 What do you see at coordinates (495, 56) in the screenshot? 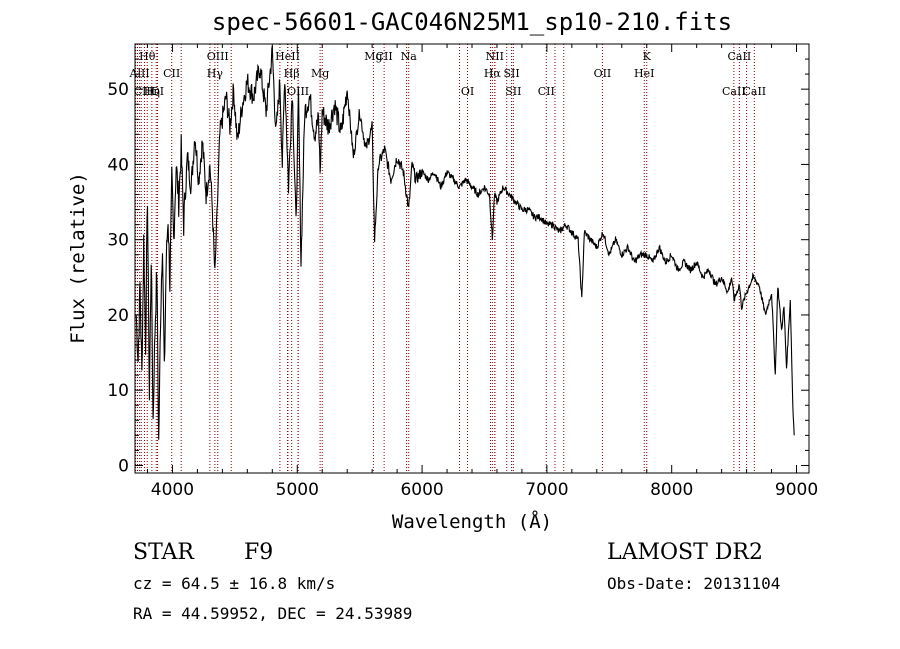
I see `spectral-line-label: NII` at bounding box center [495, 56].